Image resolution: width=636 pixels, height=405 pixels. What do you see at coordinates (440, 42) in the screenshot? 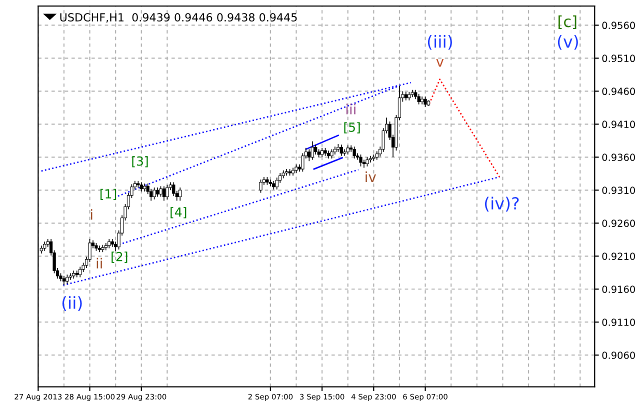
I see `annotation: (iii)` at bounding box center [440, 42].